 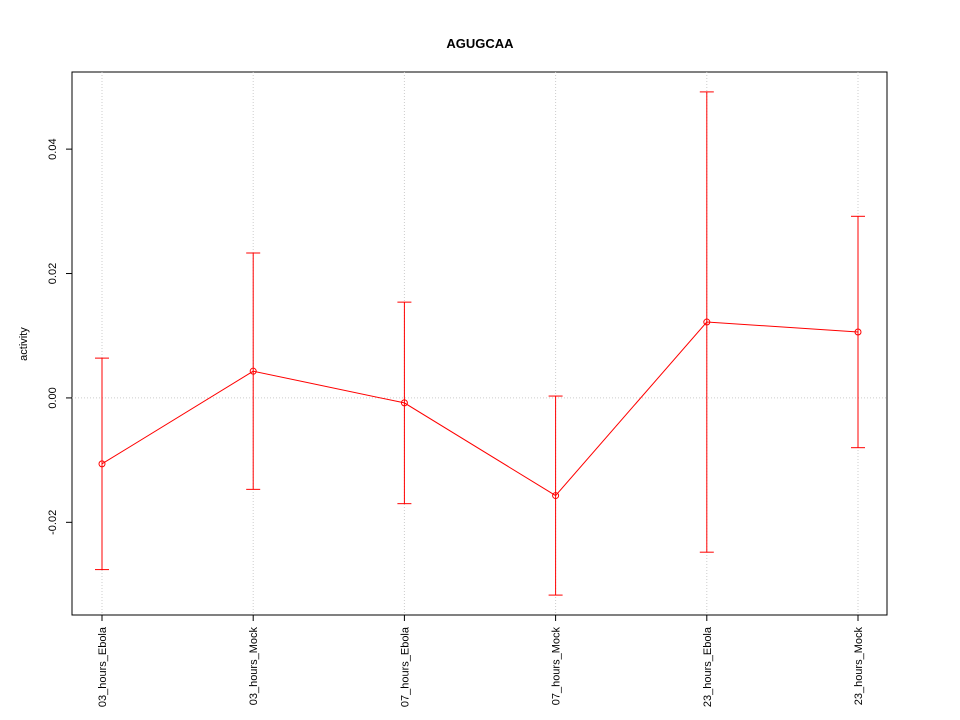 I want to click on x-tick-label: 03_hours_Mock, so click(x=254, y=666).